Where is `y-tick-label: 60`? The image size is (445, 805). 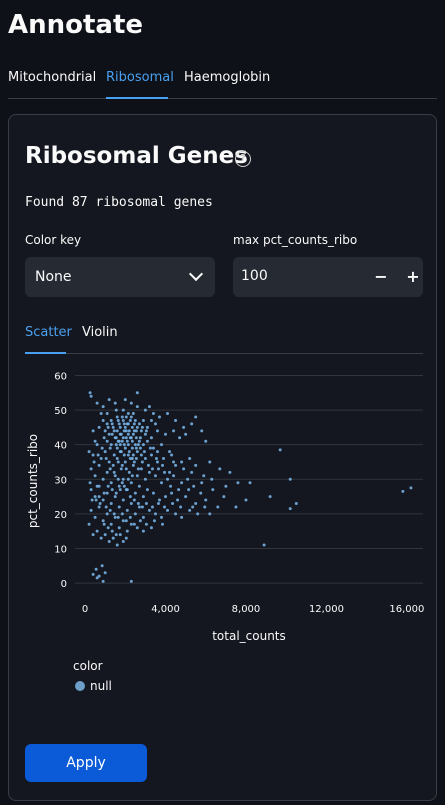
y-tick-label: 60 is located at coordinates (60, 376).